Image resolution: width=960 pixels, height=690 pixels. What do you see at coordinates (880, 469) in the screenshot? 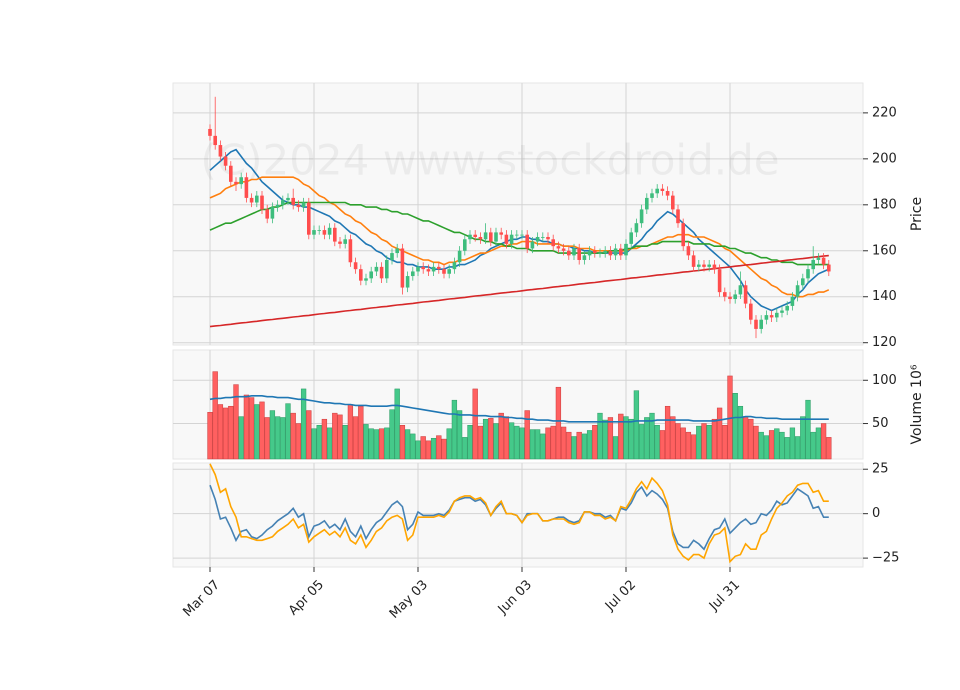
I see `y-tick-label: 25` at bounding box center [880, 469].